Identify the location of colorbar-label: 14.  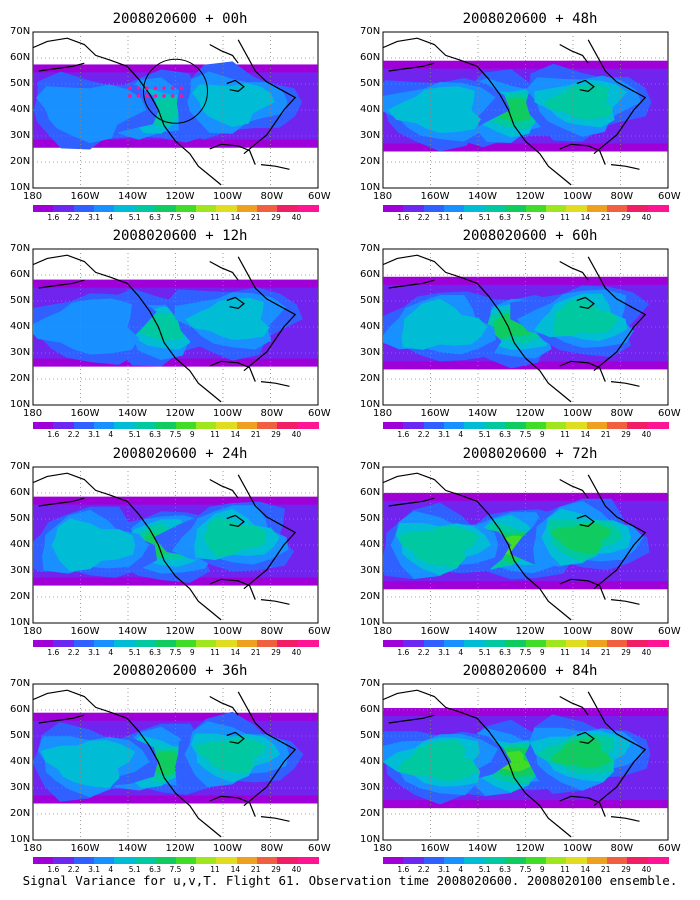
(585, 434).